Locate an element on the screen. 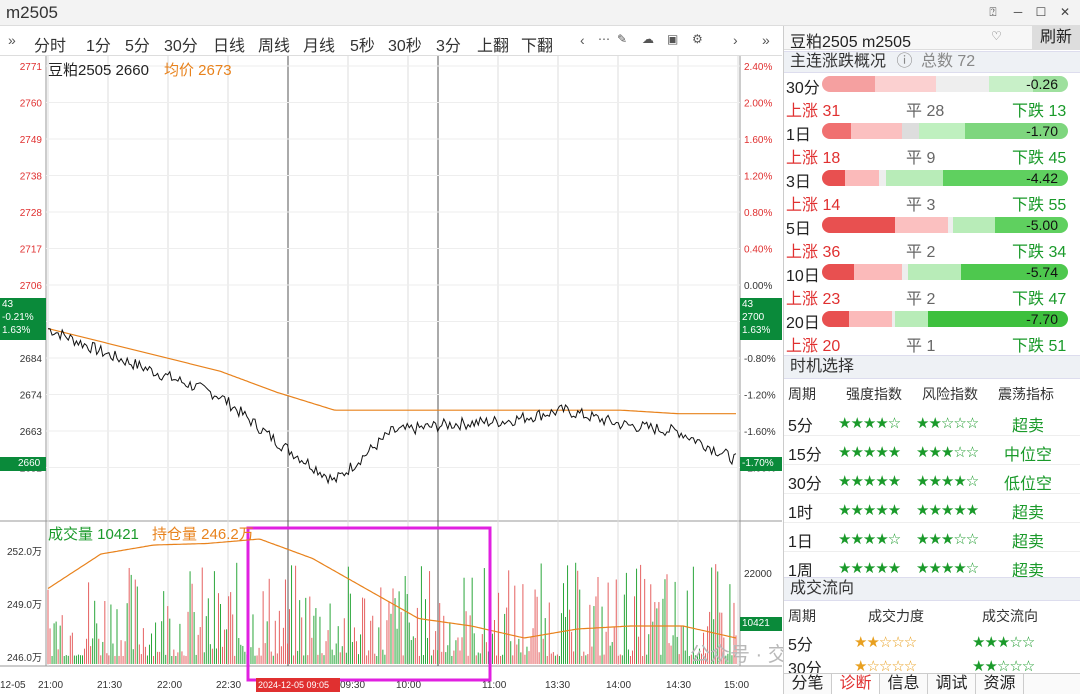 Image resolution: width=1080 pixels, height=694 pixels. prev-icon: ‹ is located at coordinates (582, 40).